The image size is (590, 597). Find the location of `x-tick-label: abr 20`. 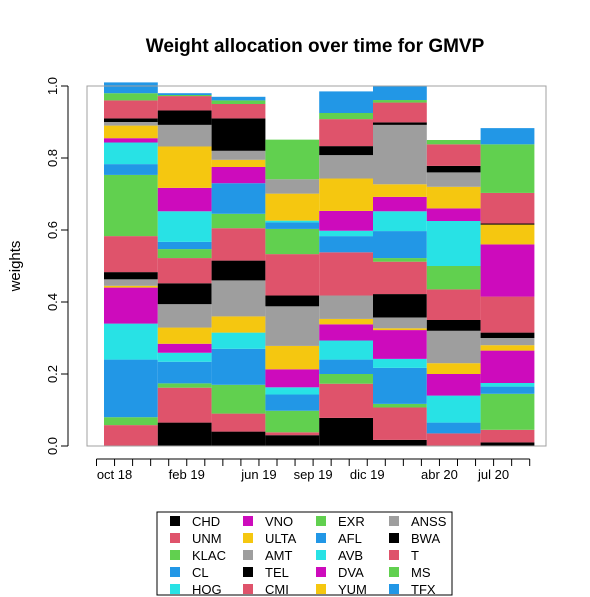

x-tick-label: abr 20 is located at coordinates (439, 474).